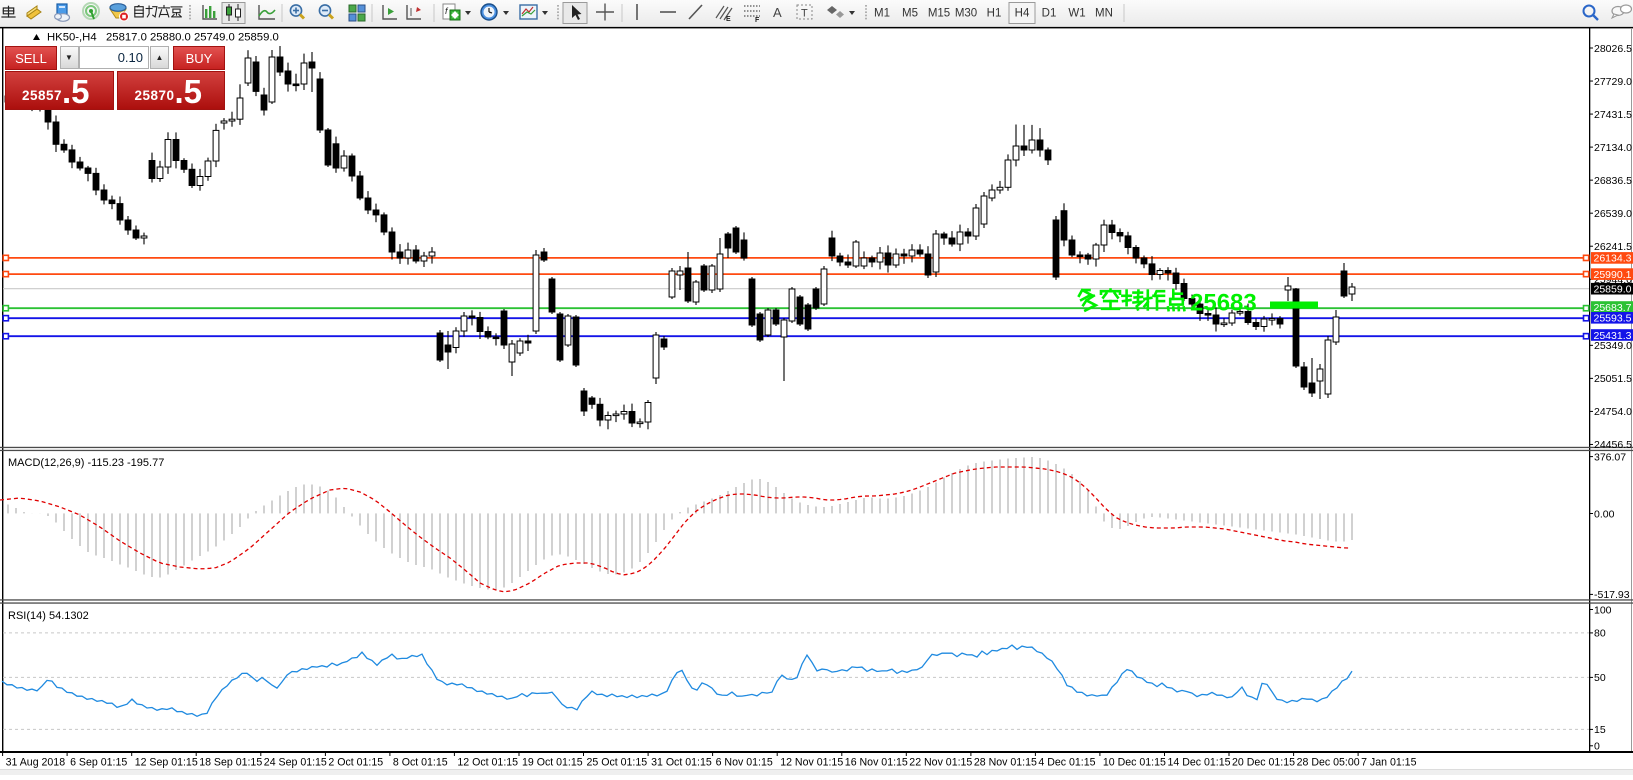  I want to click on svg-text: A, so click(777, 12).